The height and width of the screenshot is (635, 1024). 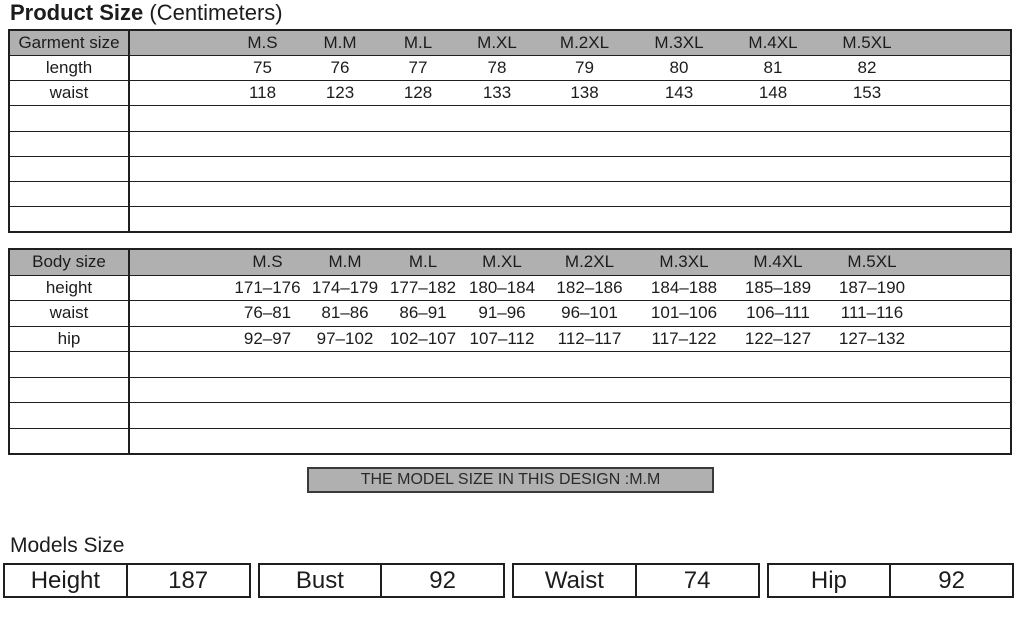 What do you see at coordinates (778, 313) in the screenshot?
I see `size-value-cell: 106–111` at bounding box center [778, 313].